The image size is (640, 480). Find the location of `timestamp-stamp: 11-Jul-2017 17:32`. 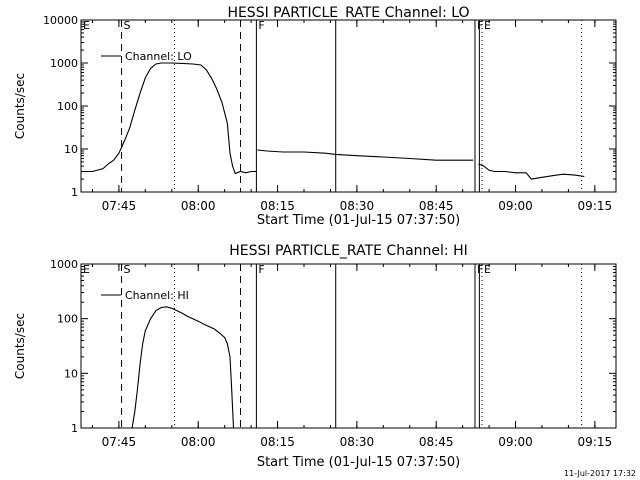

timestamp-stamp: 11-Jul-2017 17:32 is located at coordinates (599, 473).